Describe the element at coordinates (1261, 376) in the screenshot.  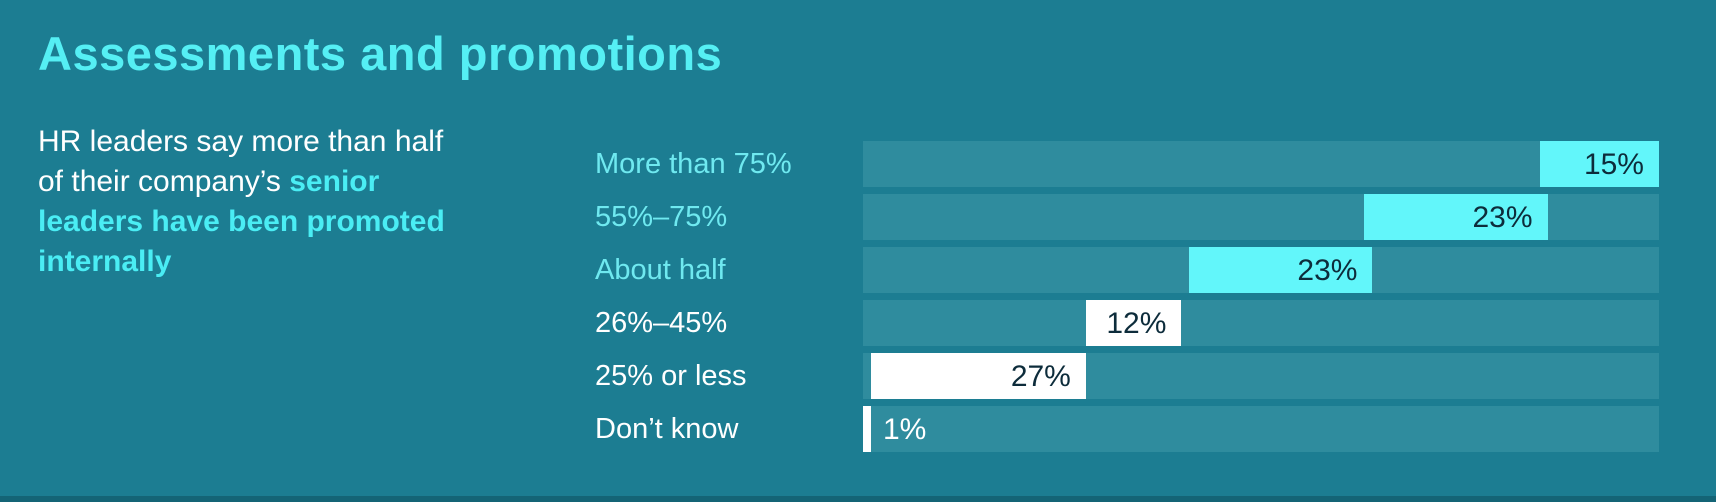
I see `bar-track: 27%` at that location.